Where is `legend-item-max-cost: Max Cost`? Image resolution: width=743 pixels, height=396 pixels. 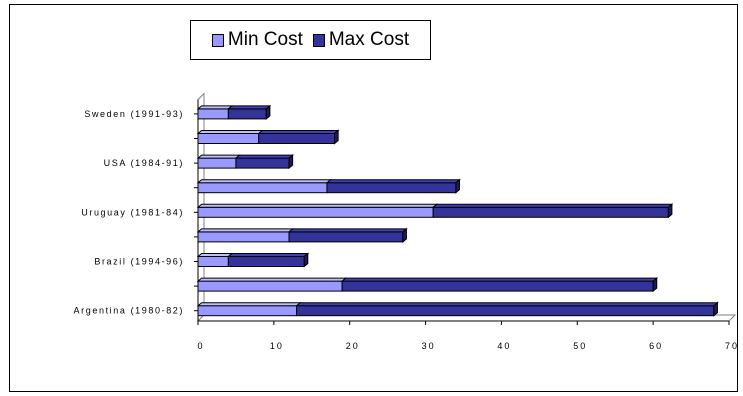 legend-item-max-cost: Max Cost is located at coordinates (361, 40).